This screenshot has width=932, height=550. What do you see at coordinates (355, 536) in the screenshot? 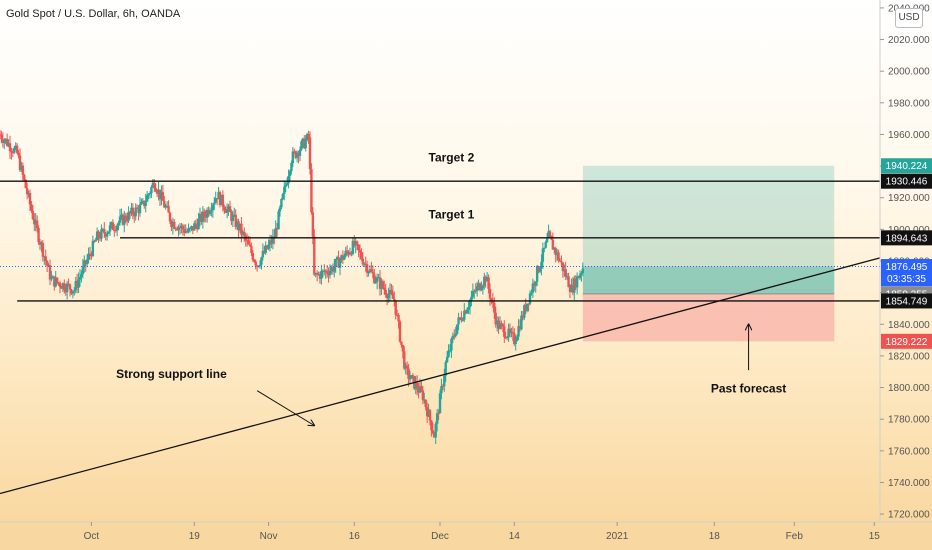
I see `x-tick-label: 16` at bounding box center [355, 536].